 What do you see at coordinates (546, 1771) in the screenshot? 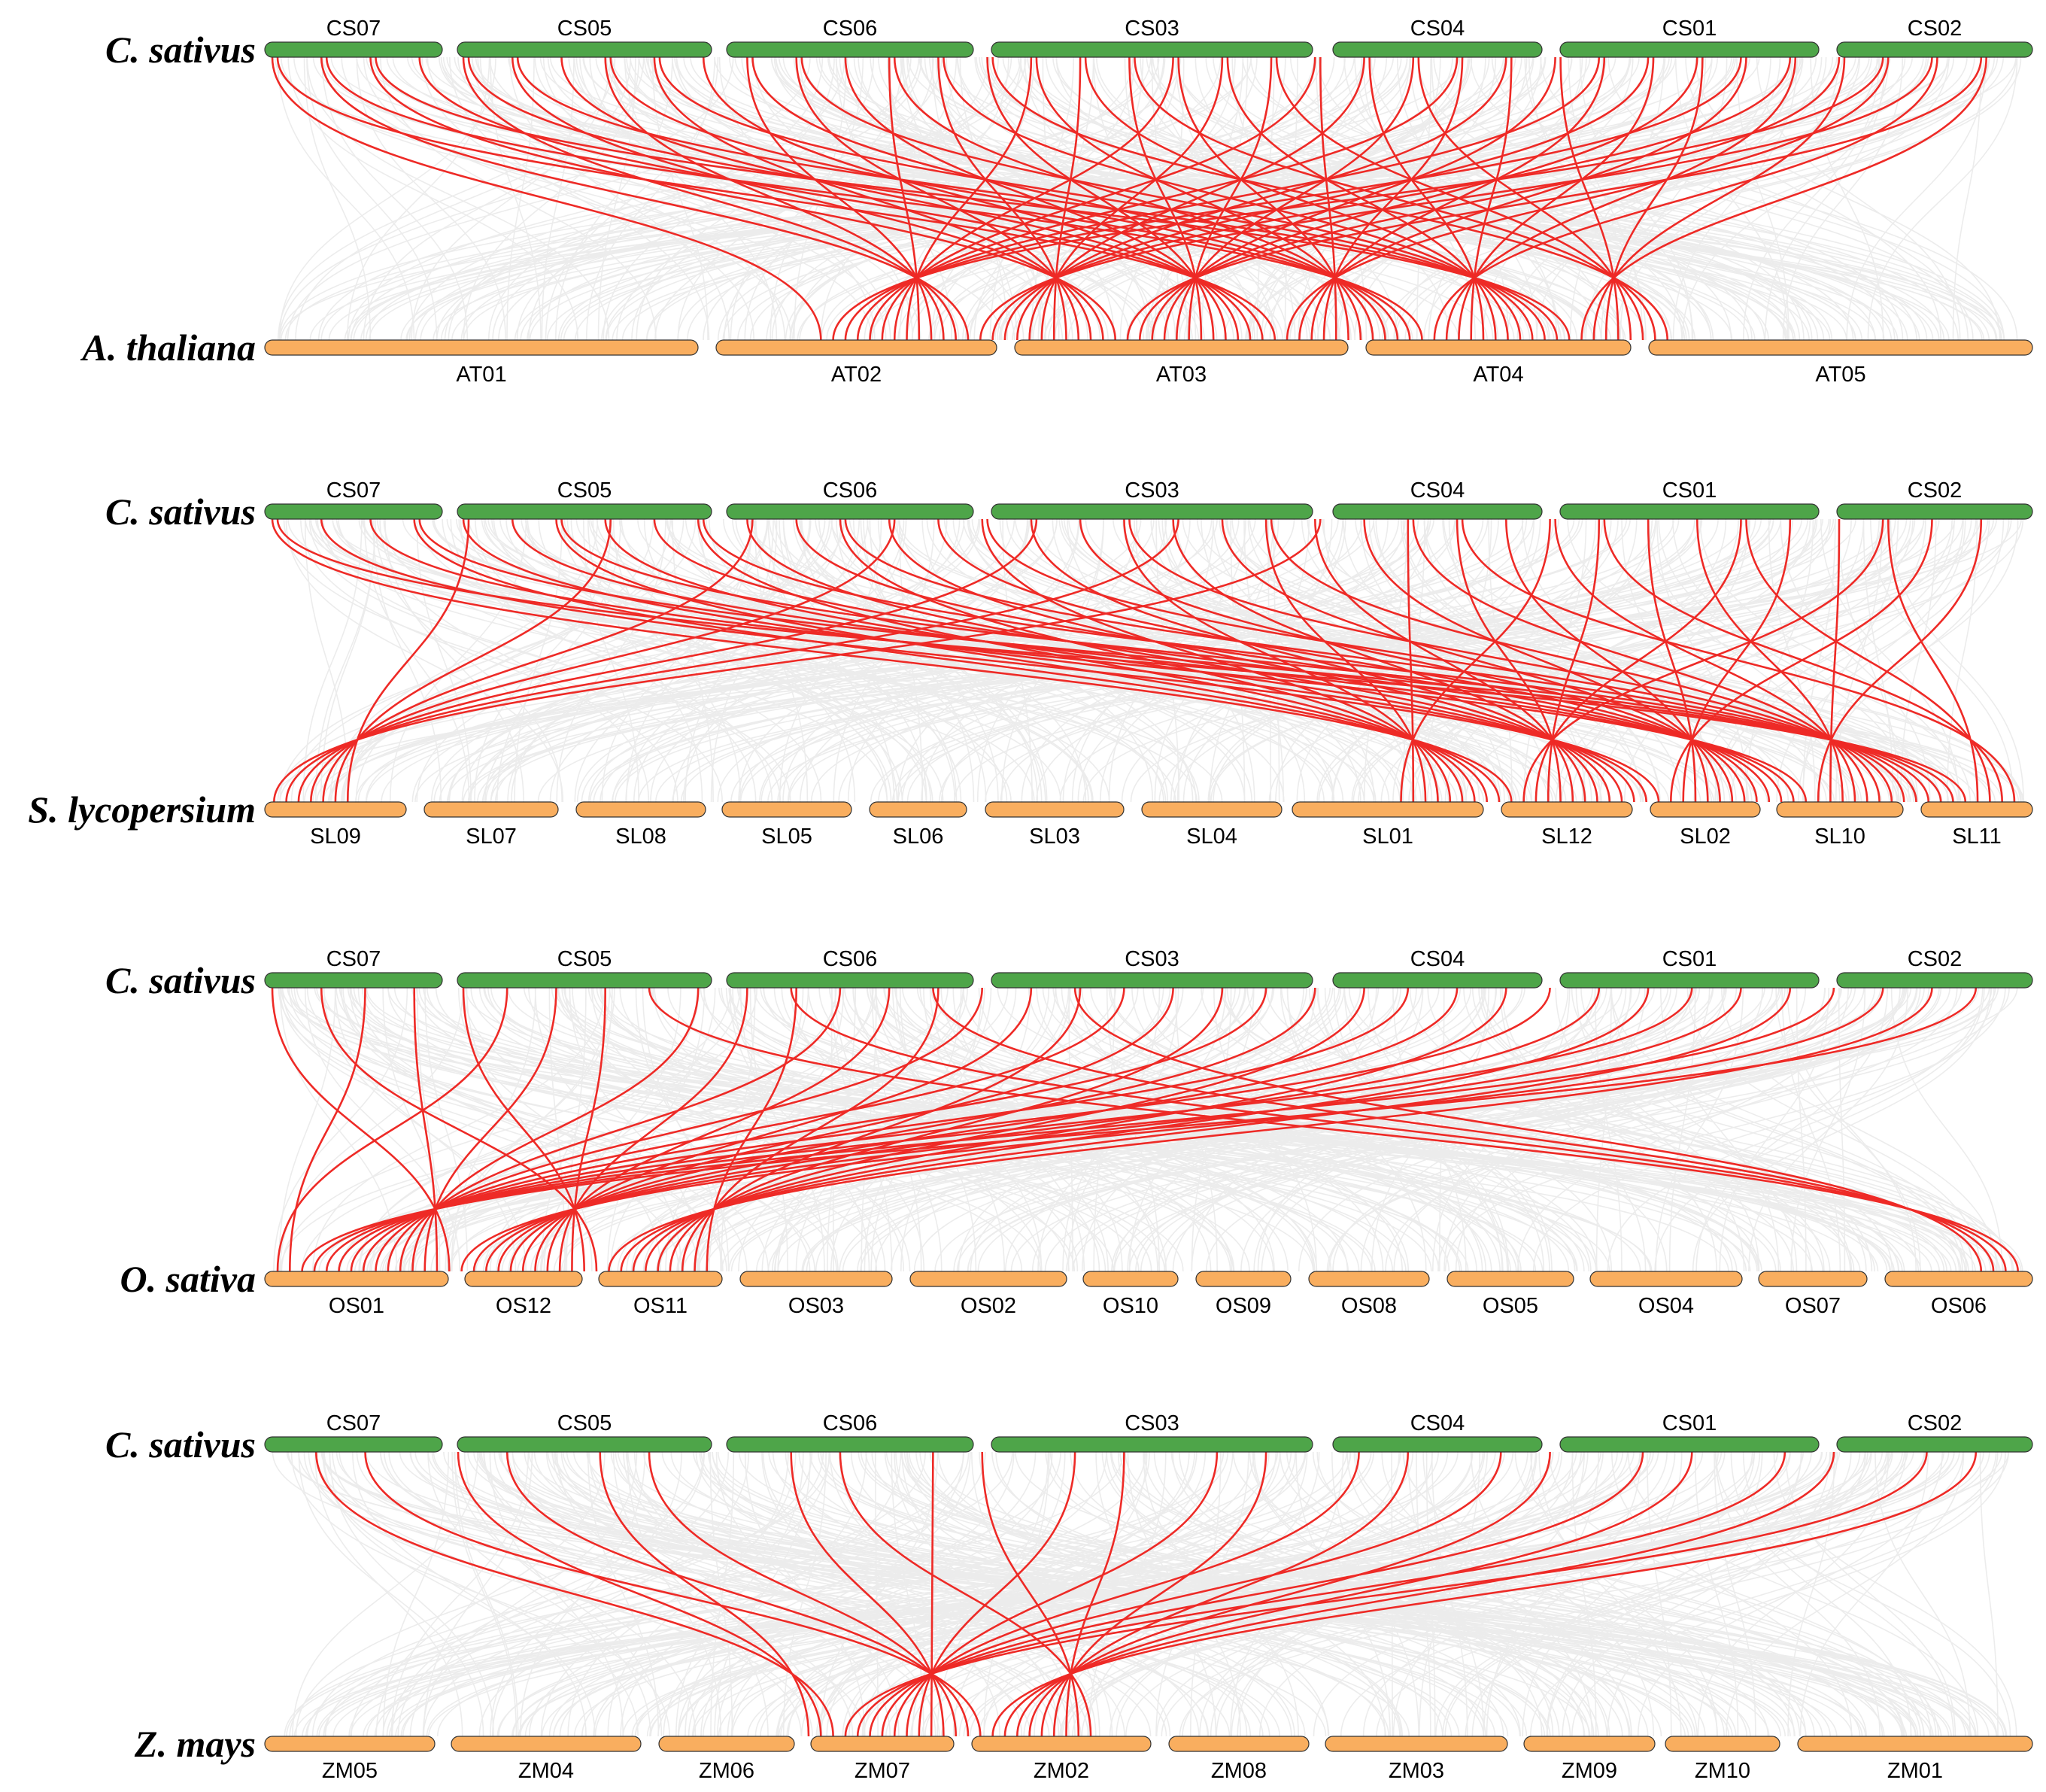
I see `comparison-chromosome-label: ZM04` at bounding box center [546, 1771].